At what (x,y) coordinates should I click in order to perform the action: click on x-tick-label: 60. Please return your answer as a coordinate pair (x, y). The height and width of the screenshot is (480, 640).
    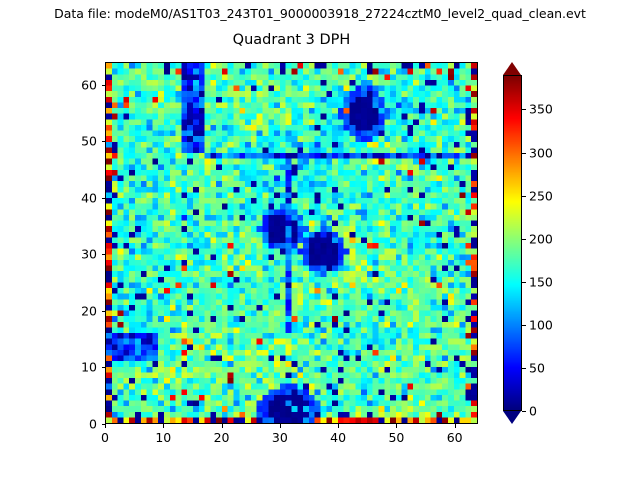
    Looking at the image, I should click on (454, 437).